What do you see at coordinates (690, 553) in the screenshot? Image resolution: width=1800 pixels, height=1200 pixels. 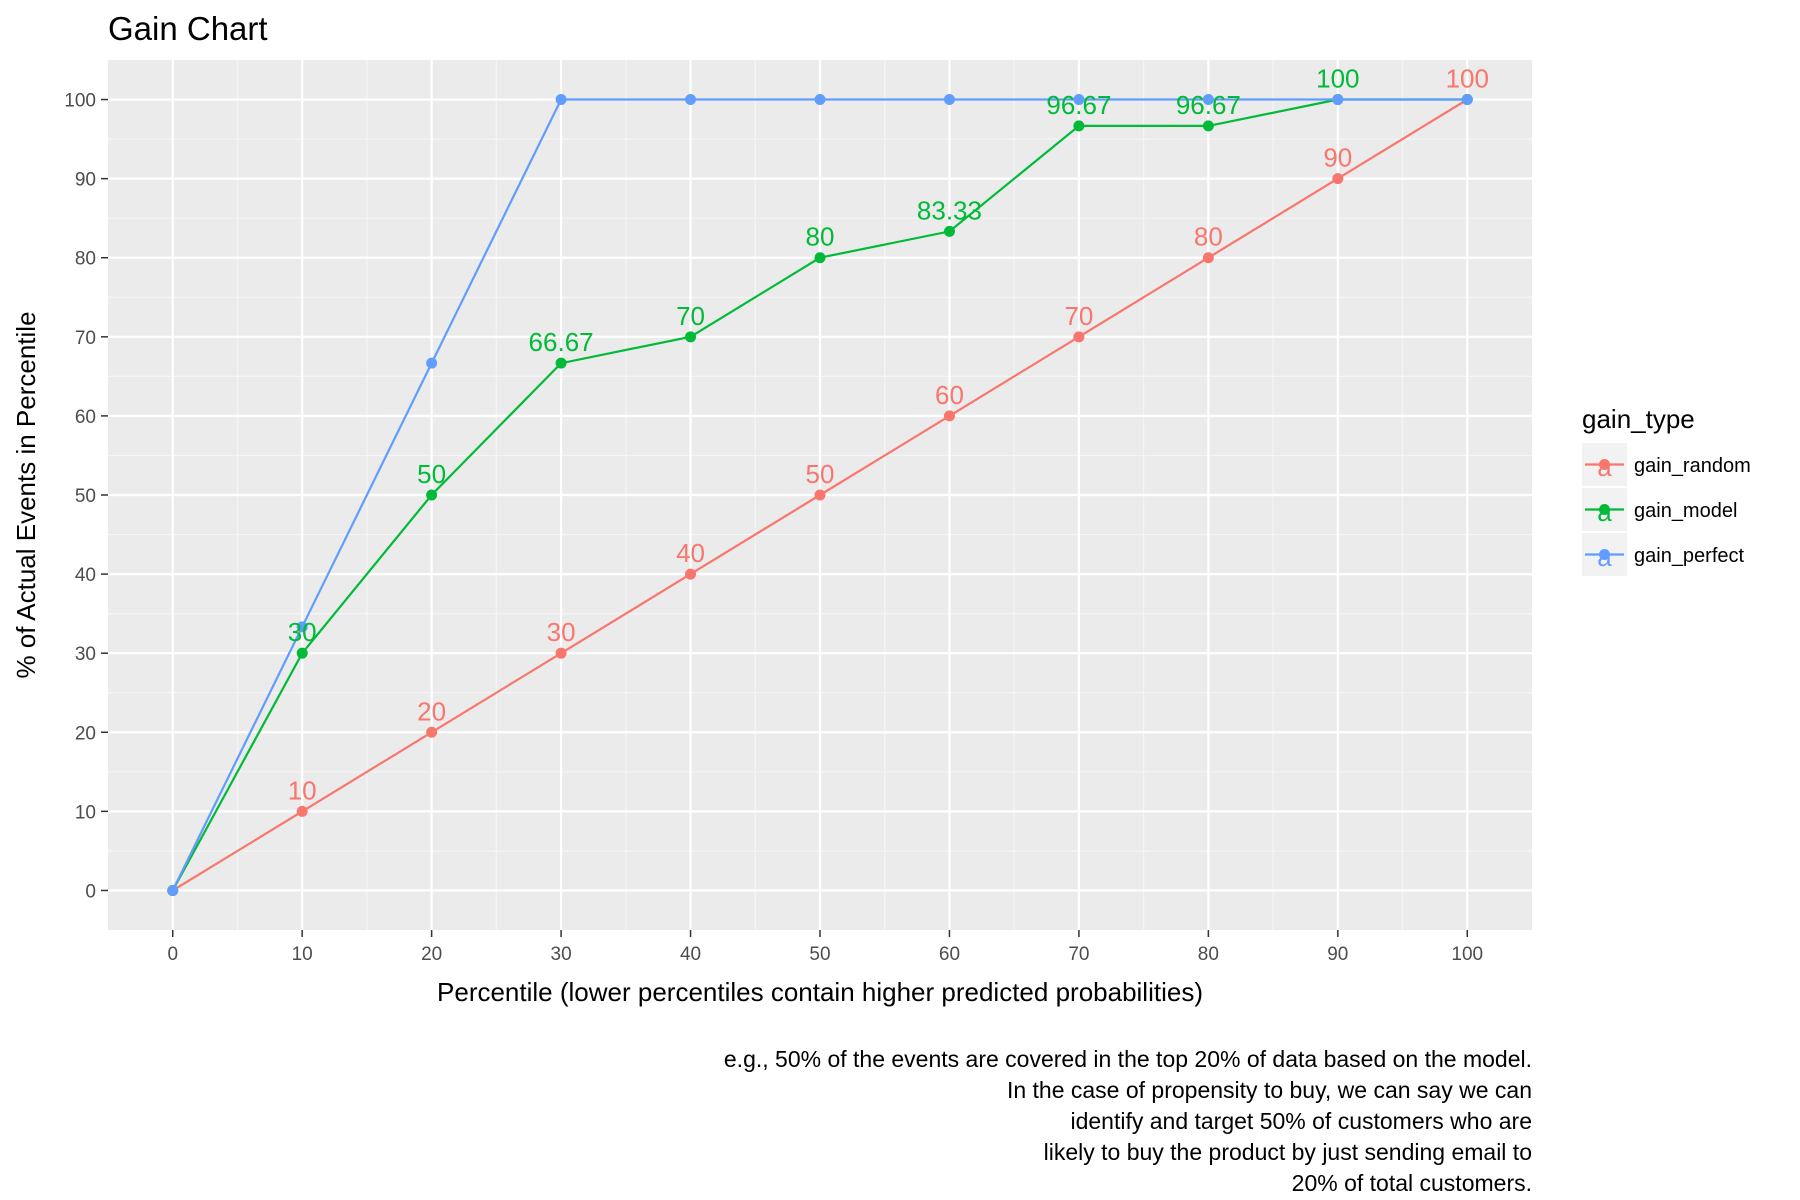 I see `data-label-gain_random: 40` at bounding box center [690, 553].